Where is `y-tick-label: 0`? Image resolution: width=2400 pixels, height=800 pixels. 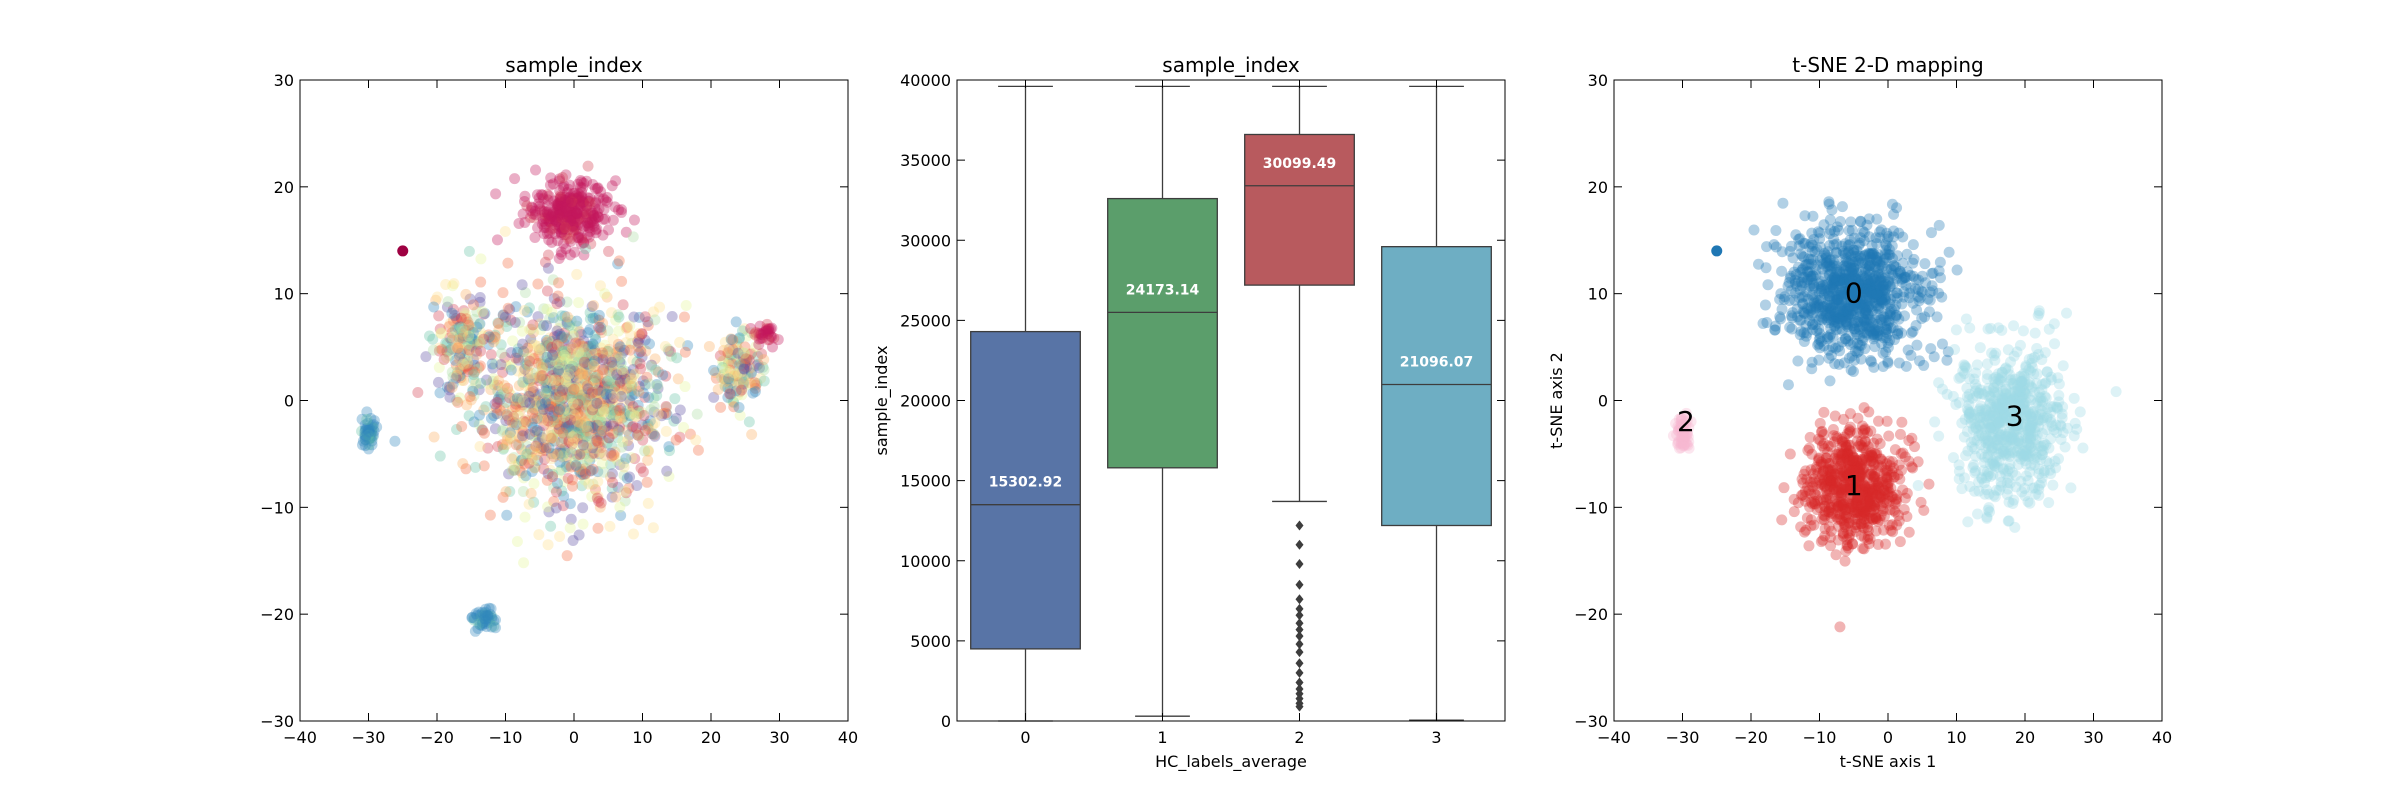
y-tick-label: 0 is located at coordinates (289, 401).